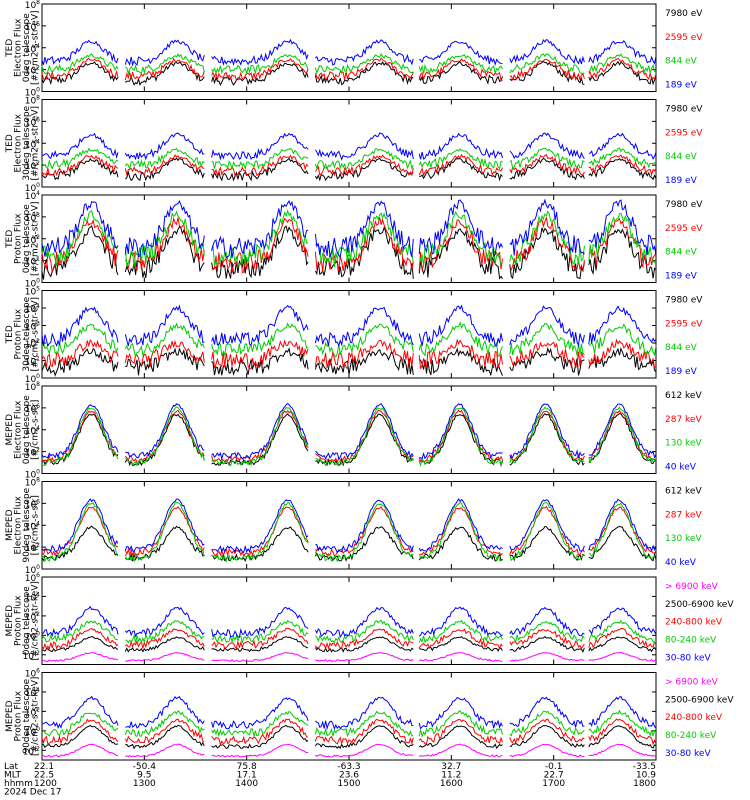  Describe the element at coordinates (681, 372) in the screenshot. I see `legend-entry: 189 eV` at that location.